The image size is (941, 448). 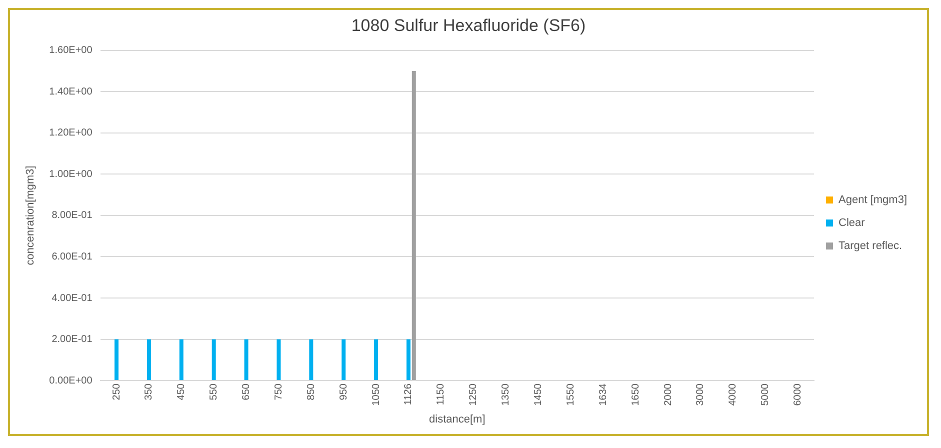 What do you see at coordinates (71, 133) in the screenshot?
I see `y-tick-label: 1.20E+00` at bounding box center [71, 133].